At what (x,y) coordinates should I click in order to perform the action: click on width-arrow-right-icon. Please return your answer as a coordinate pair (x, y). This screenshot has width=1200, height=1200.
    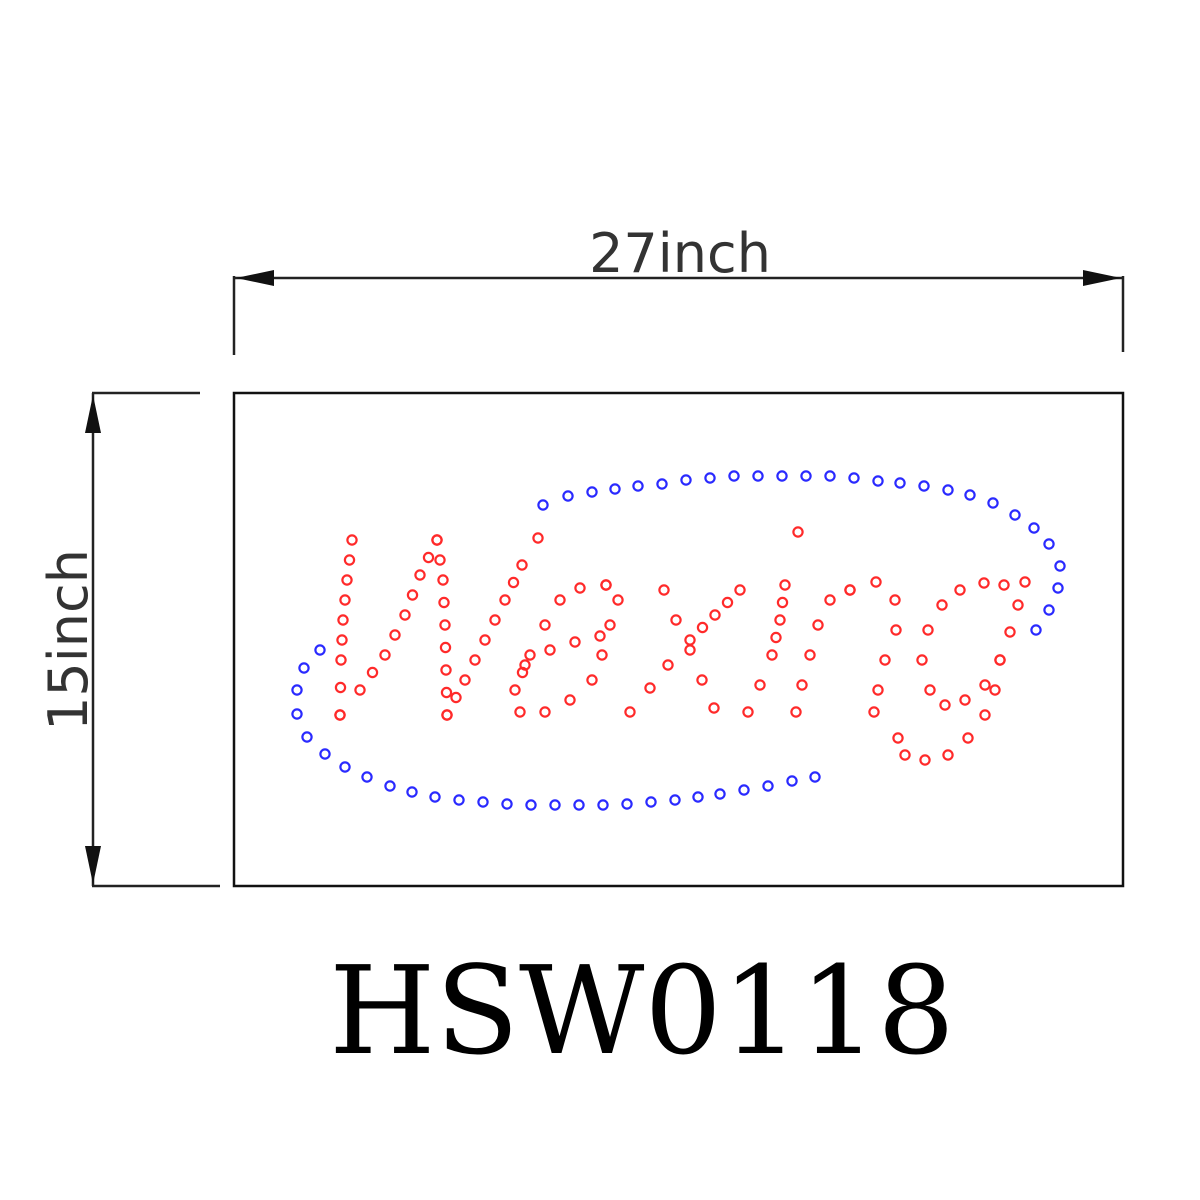
    Looking at the image, I should click on (1102, 278).